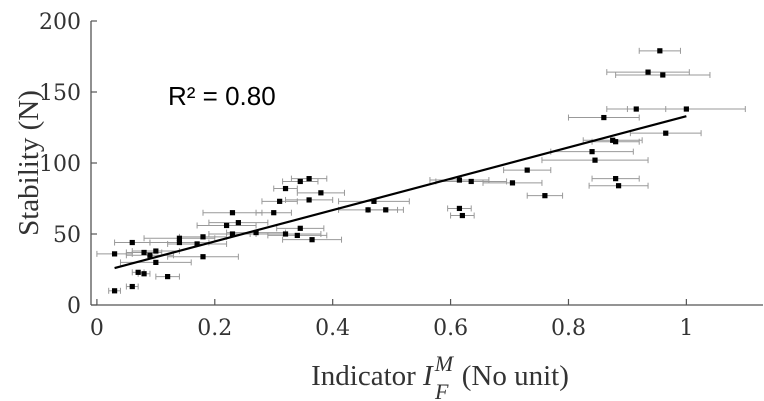  What do you see at coordinates (74, 306) in the screenshot?
I see `y-tick-label: 0` at bounding box center [74, 306].